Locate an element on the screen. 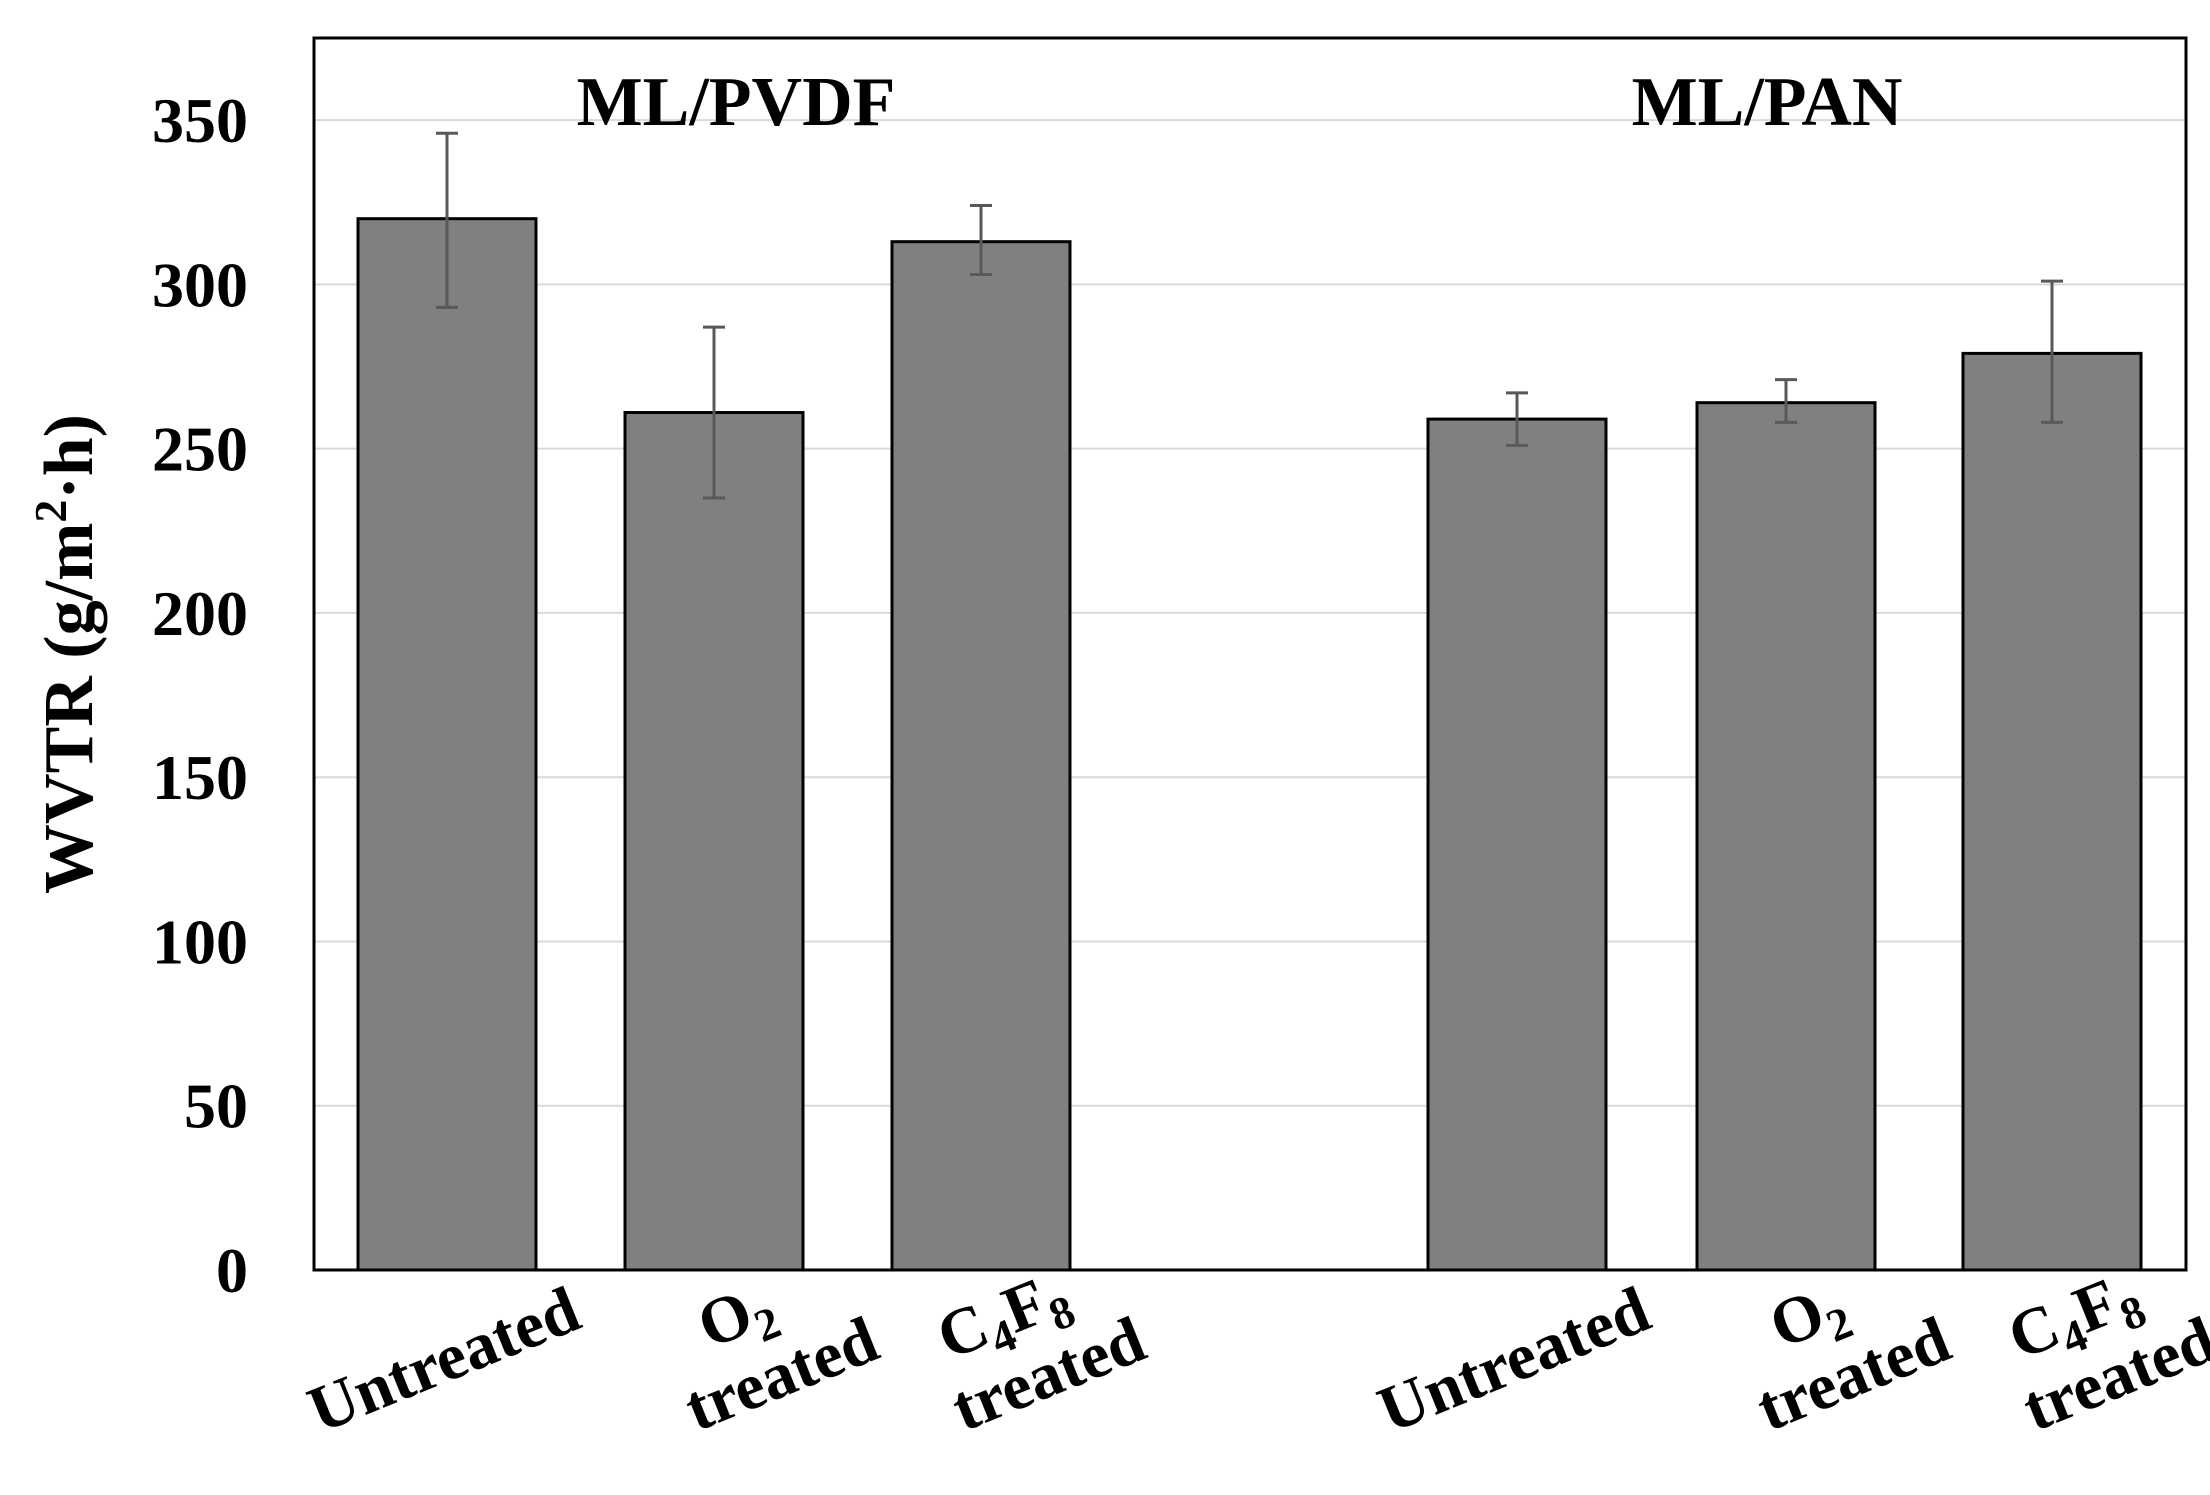  y-tick-label: 0 is located at coordinates (232, 1270).